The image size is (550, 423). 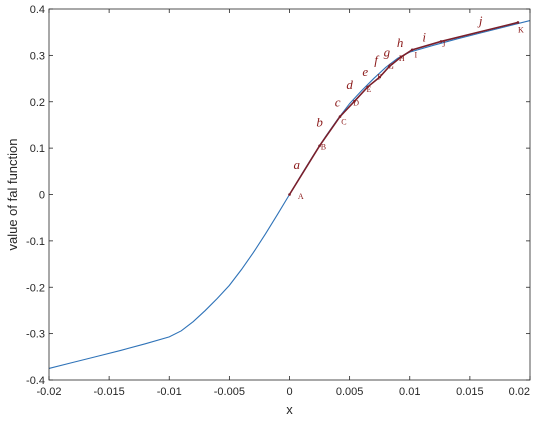 What do you see at coordinates (377, 60) in the screenshot?
I see `segment-label: f` at bounding box center [377, 60].